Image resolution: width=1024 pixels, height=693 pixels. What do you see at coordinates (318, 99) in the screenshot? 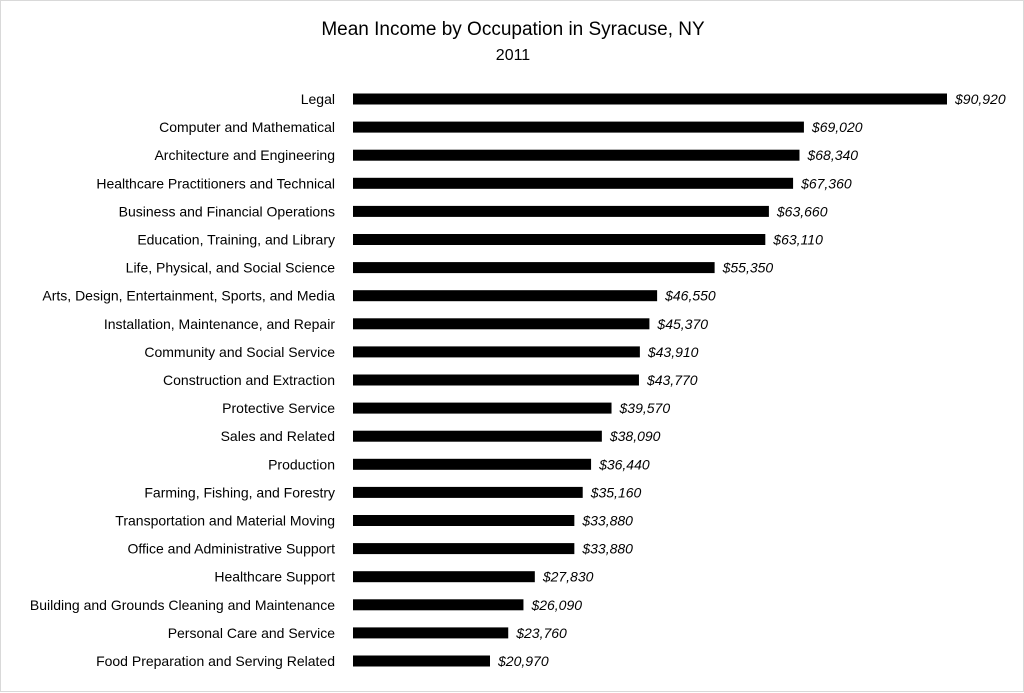
I see `category-label: Legal` at bounding box center [318, 99].